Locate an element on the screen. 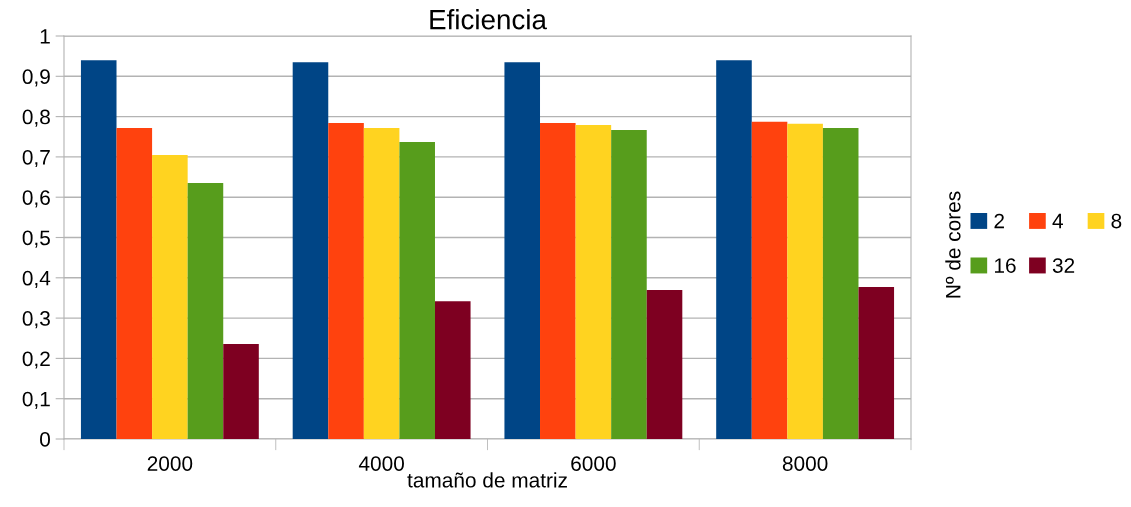 The image size is (1131, 507). legend-label: 16 is located at coordinates (1005, 265).